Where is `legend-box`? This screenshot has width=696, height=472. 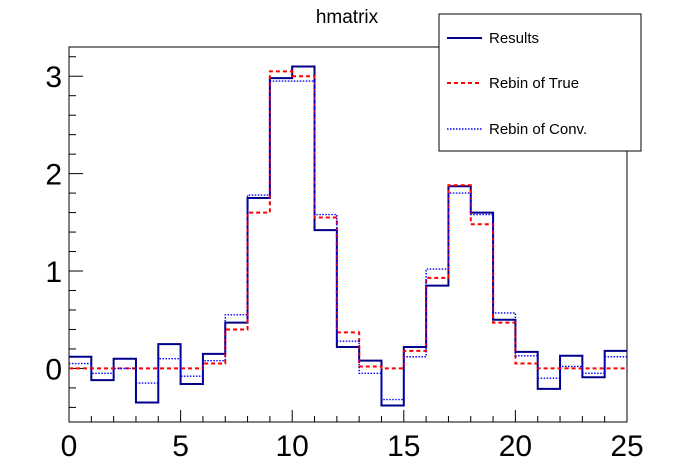 legend-box is located at coordinates (540, 82).